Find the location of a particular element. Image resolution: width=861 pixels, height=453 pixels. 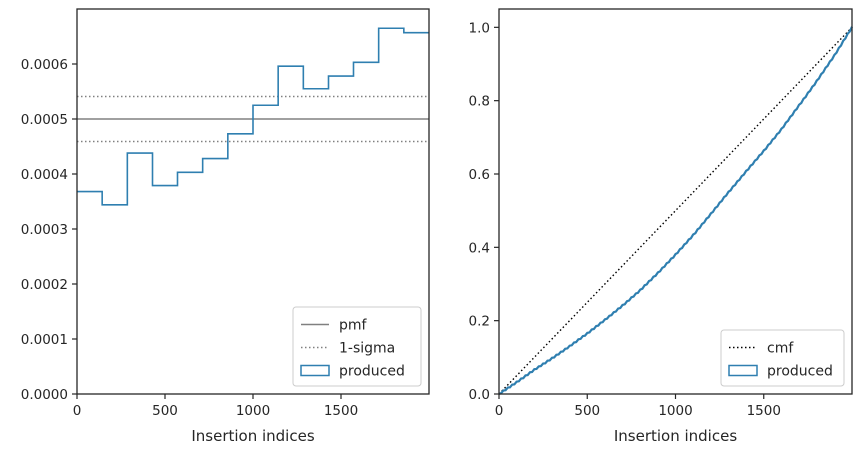

y-tick-label: 0.6 is located at coordinates (479, 175).